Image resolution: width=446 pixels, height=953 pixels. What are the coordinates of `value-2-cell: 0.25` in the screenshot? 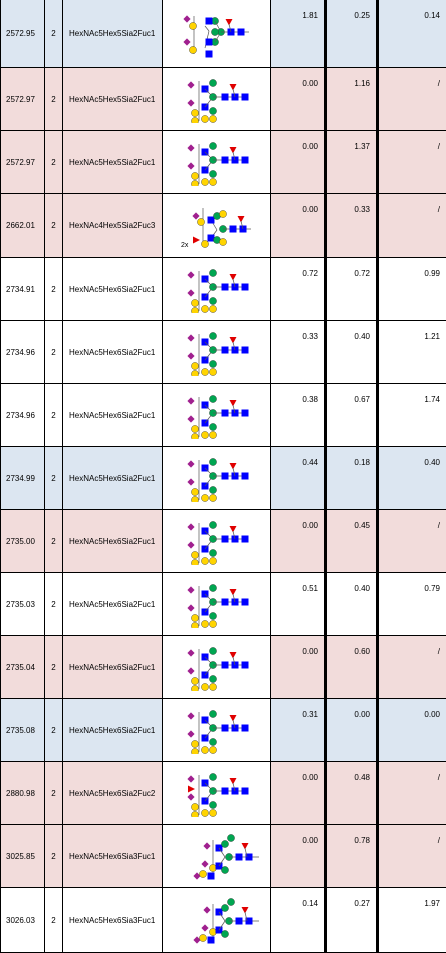 It's located at (352, 34).